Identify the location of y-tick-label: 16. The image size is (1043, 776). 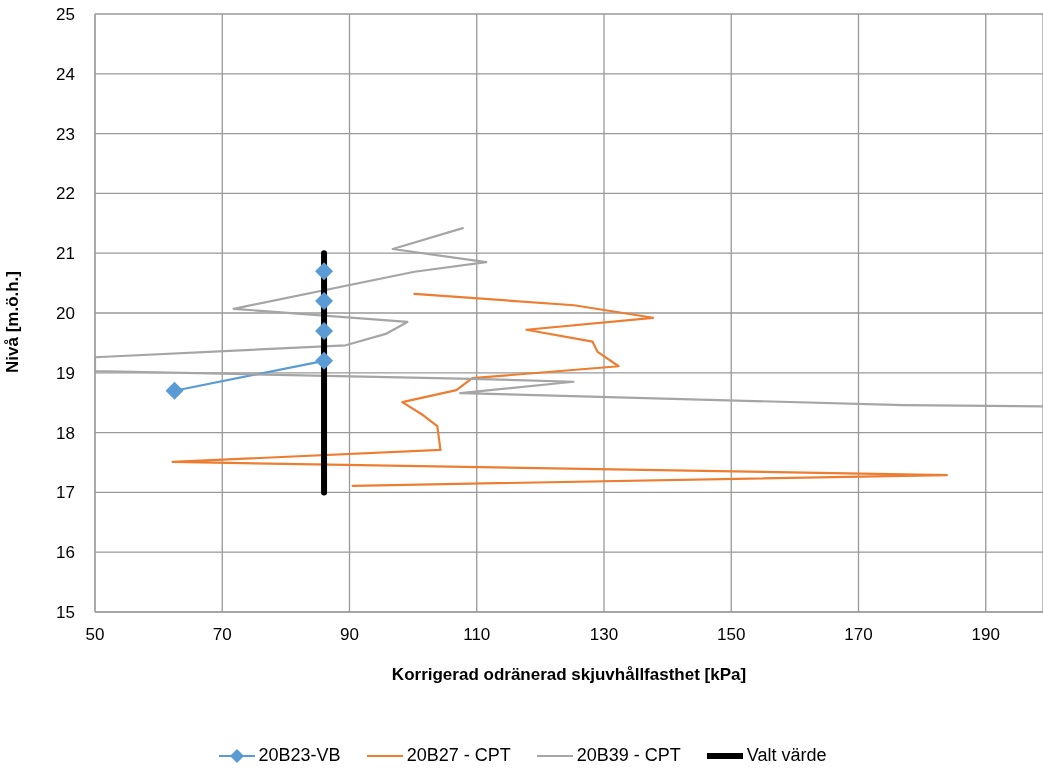
(65, 553).